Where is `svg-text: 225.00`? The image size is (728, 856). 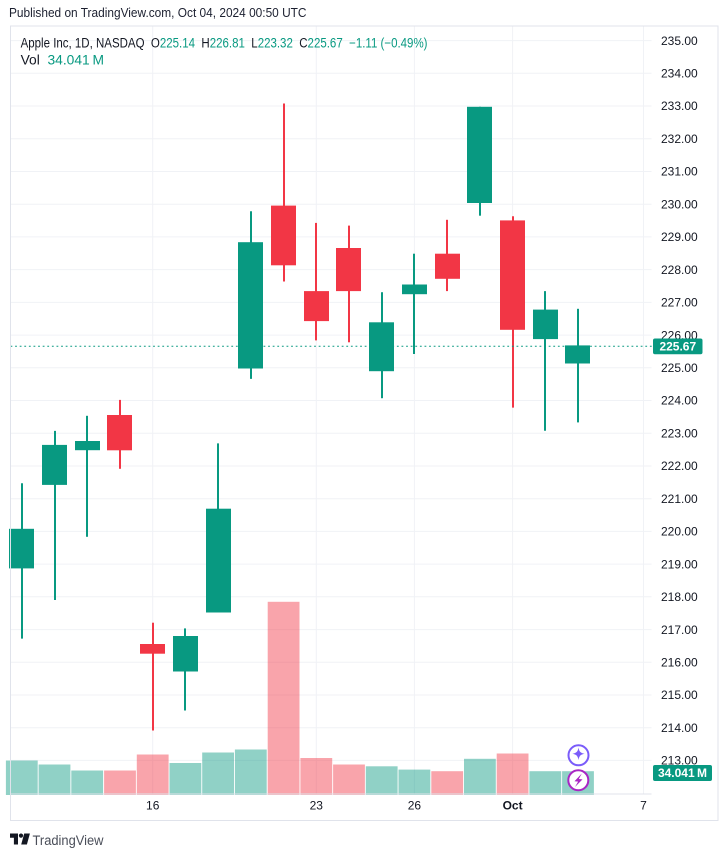
svg-text: 225.00 is located at coordinates (679, 368).